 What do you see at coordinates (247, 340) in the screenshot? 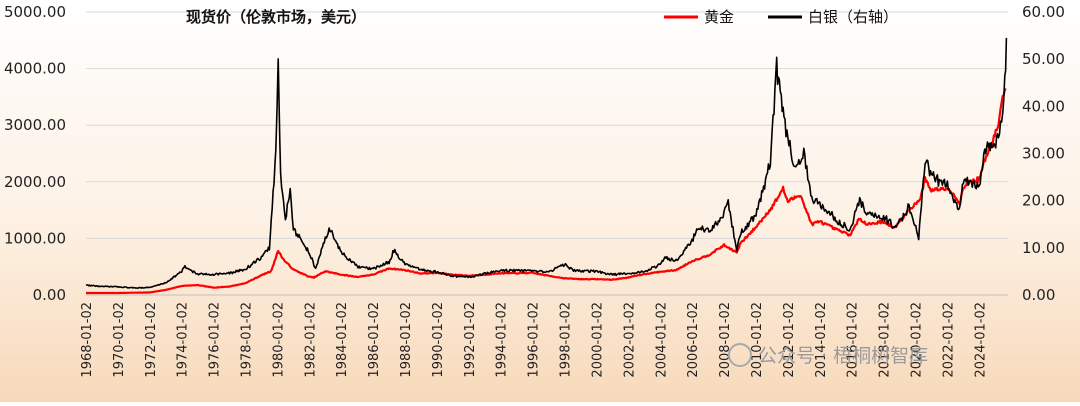
I see `x-axis-tick-label: 1978-01-02` at bounding box center [247, 340].